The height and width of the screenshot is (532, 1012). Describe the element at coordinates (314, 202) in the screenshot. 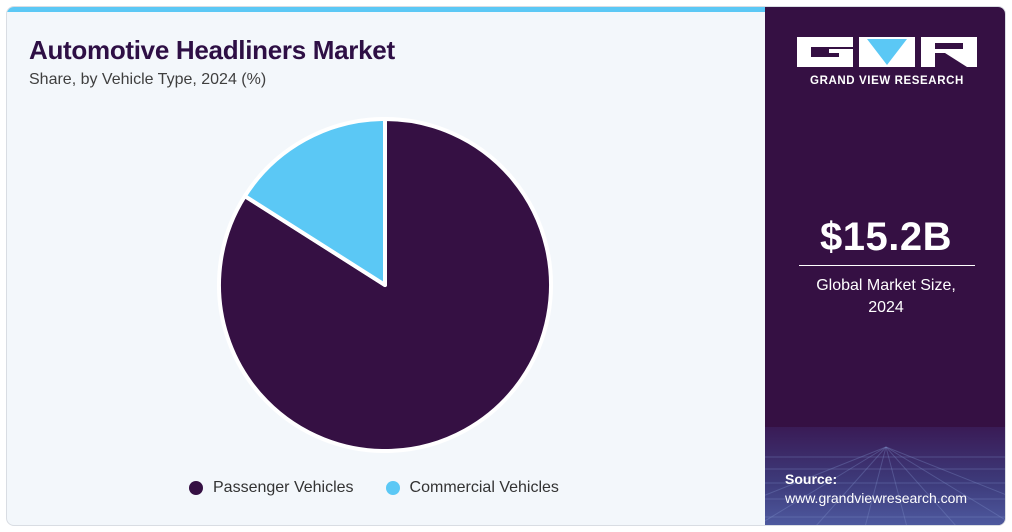

I see `pie-slice-commercial-vehicles` at that location.